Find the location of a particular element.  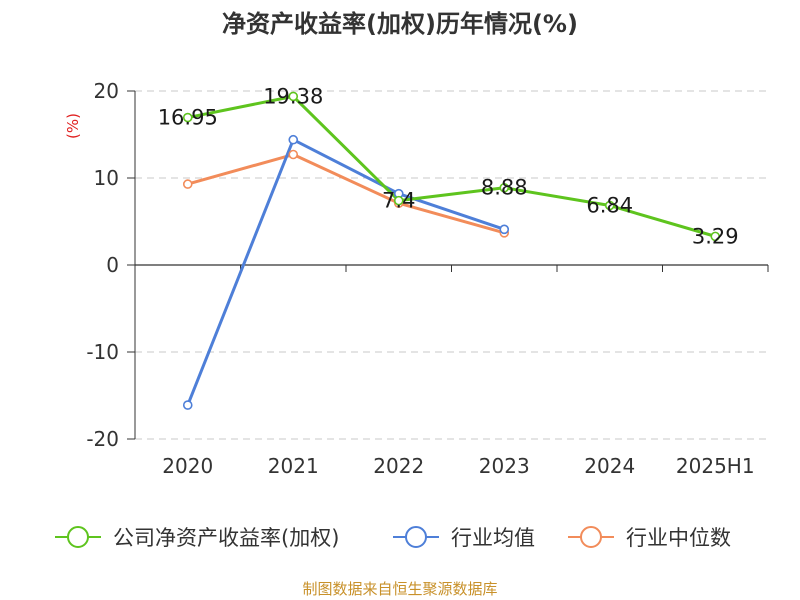

x-tick-label-2022: 2022 is located at coordinates (398, 466).